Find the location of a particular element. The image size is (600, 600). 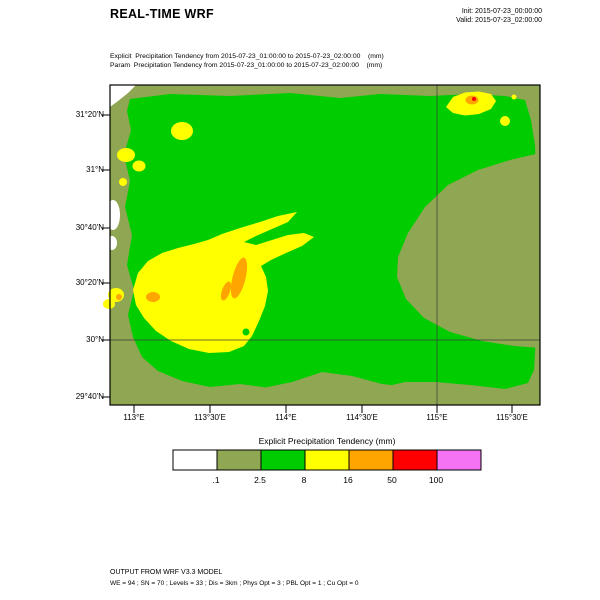

init-time: Init: 2015-07-23_00:00:00 is located at coordinates (501, 11).